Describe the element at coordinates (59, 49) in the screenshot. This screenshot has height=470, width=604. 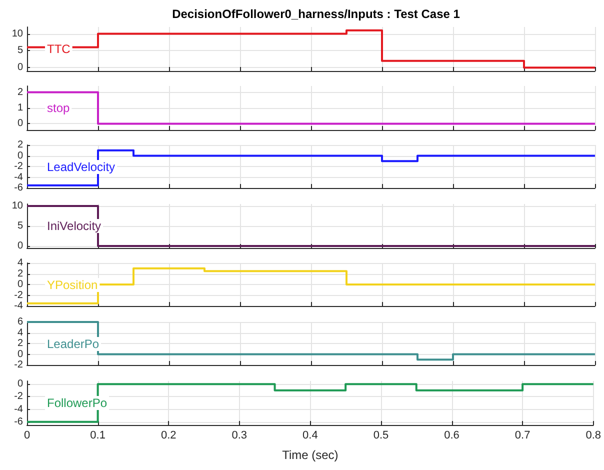
I see `series-label: TTC` at that location.